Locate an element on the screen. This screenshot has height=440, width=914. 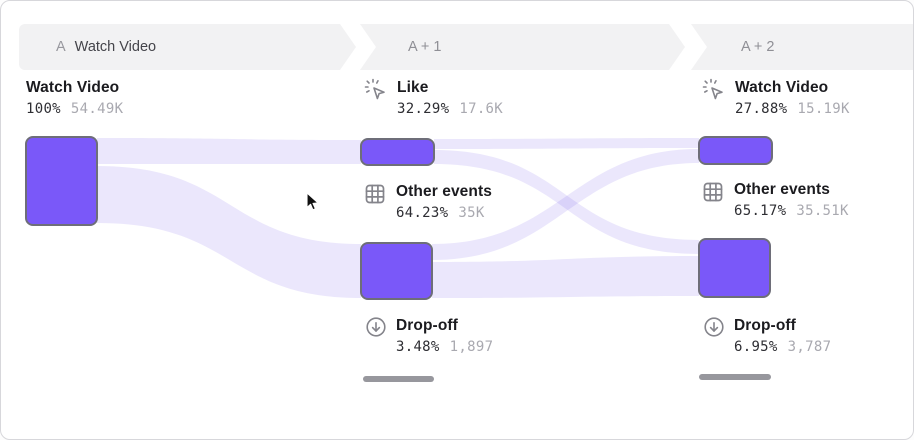
step-tab-a-plus-2: A + 2 is located at coordinates (802, 47).